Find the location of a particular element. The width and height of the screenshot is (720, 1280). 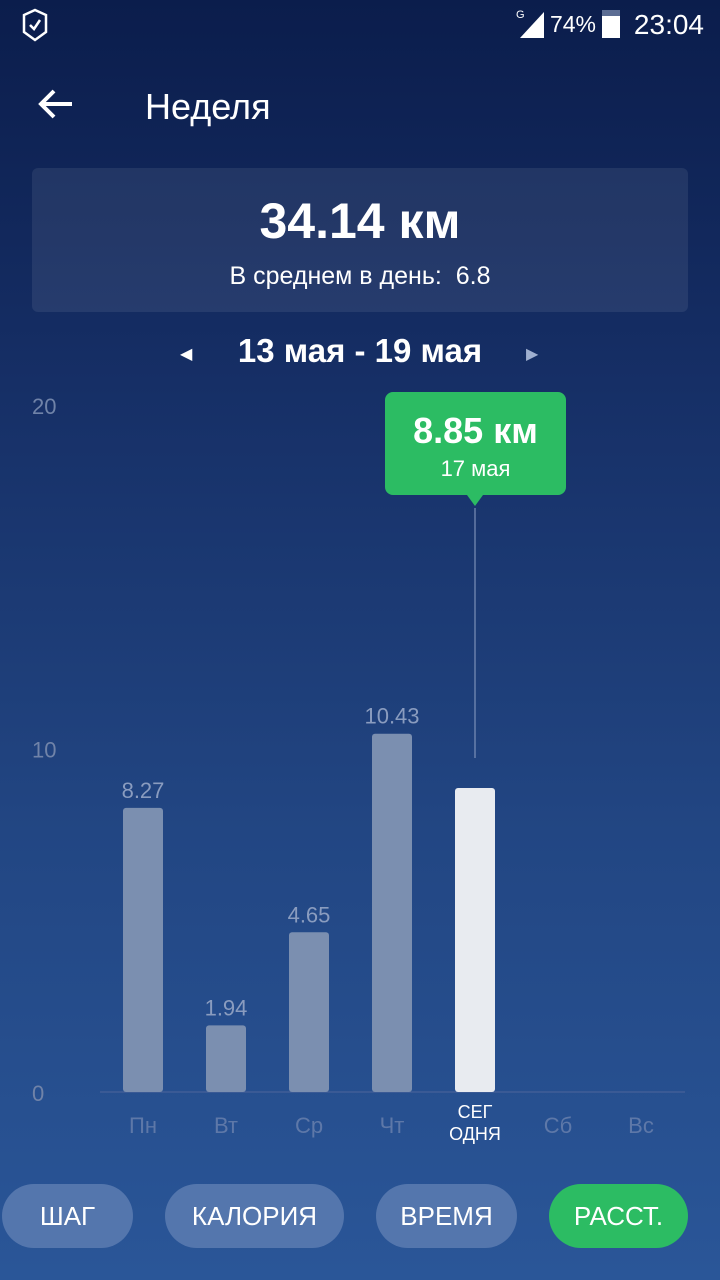

x-tick-label: Пн is located at coordinates (143, 1125).